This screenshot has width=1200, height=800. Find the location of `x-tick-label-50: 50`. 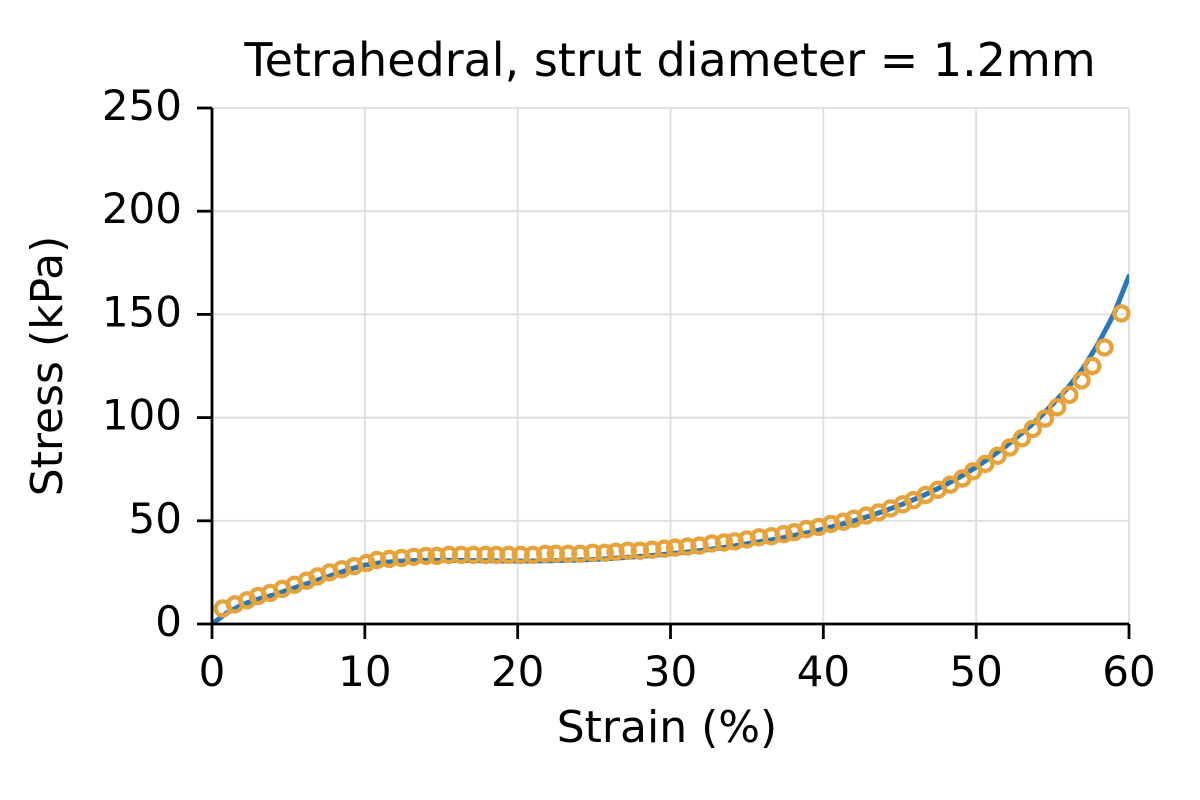

x-tick-label-50: 50 is located at coordinates (975, 671).